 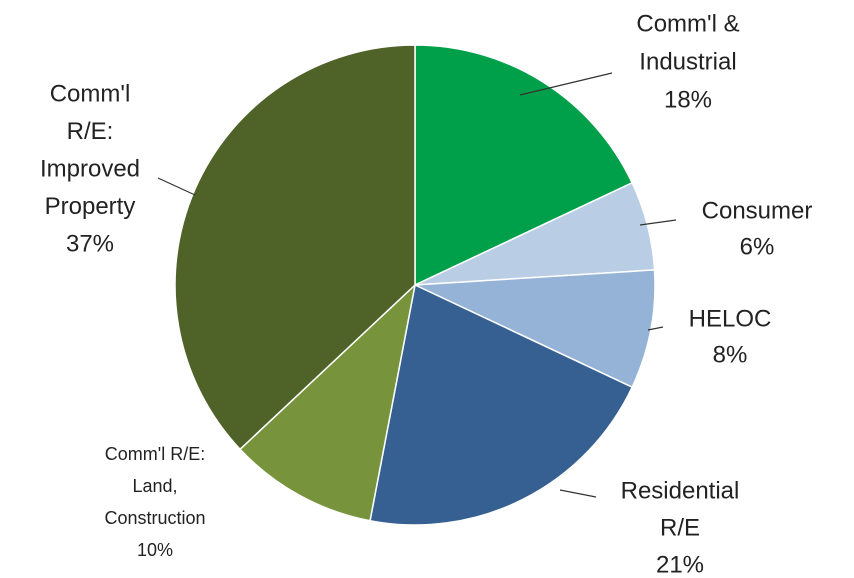 What do you see at coordinates (90, 243) in the screenshot?
I see `slice-value-label: 37%` at bounding box center [90, 243].